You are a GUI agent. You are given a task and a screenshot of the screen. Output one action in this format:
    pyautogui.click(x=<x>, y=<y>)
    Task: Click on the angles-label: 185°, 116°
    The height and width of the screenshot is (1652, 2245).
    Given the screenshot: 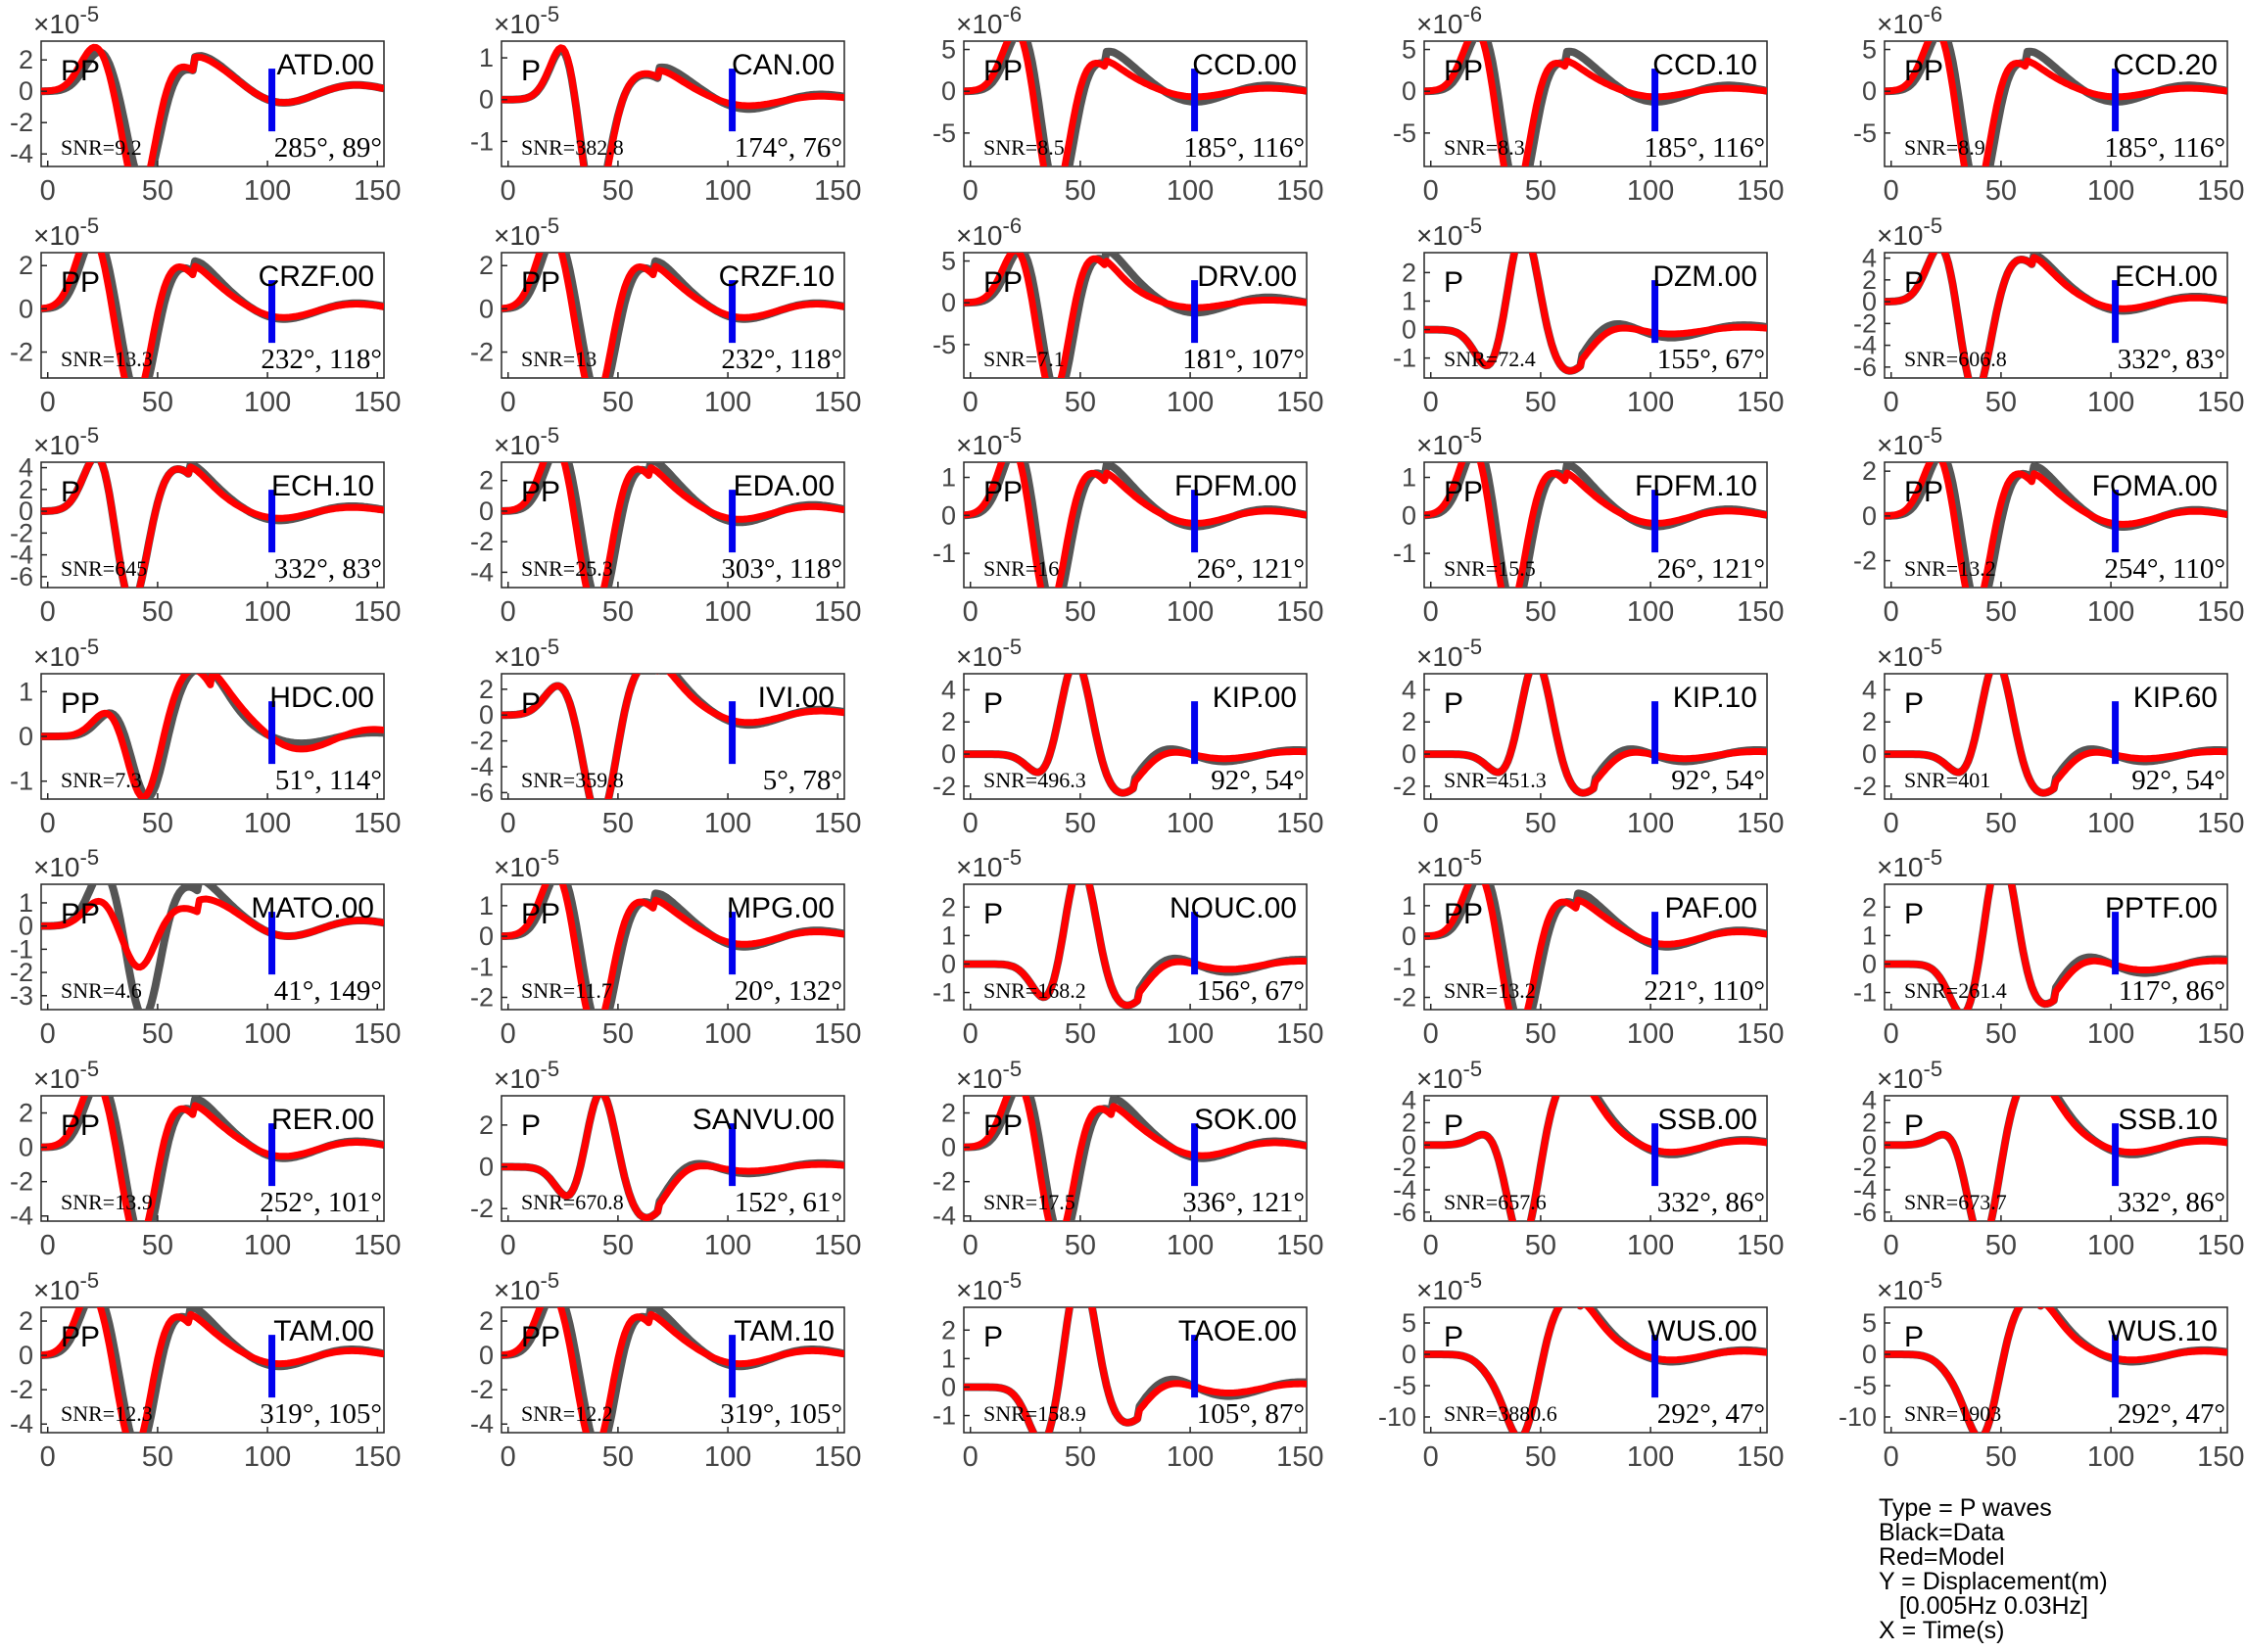 What is the action you would take?
    pyautogui.click(x=1244, y=148)
    